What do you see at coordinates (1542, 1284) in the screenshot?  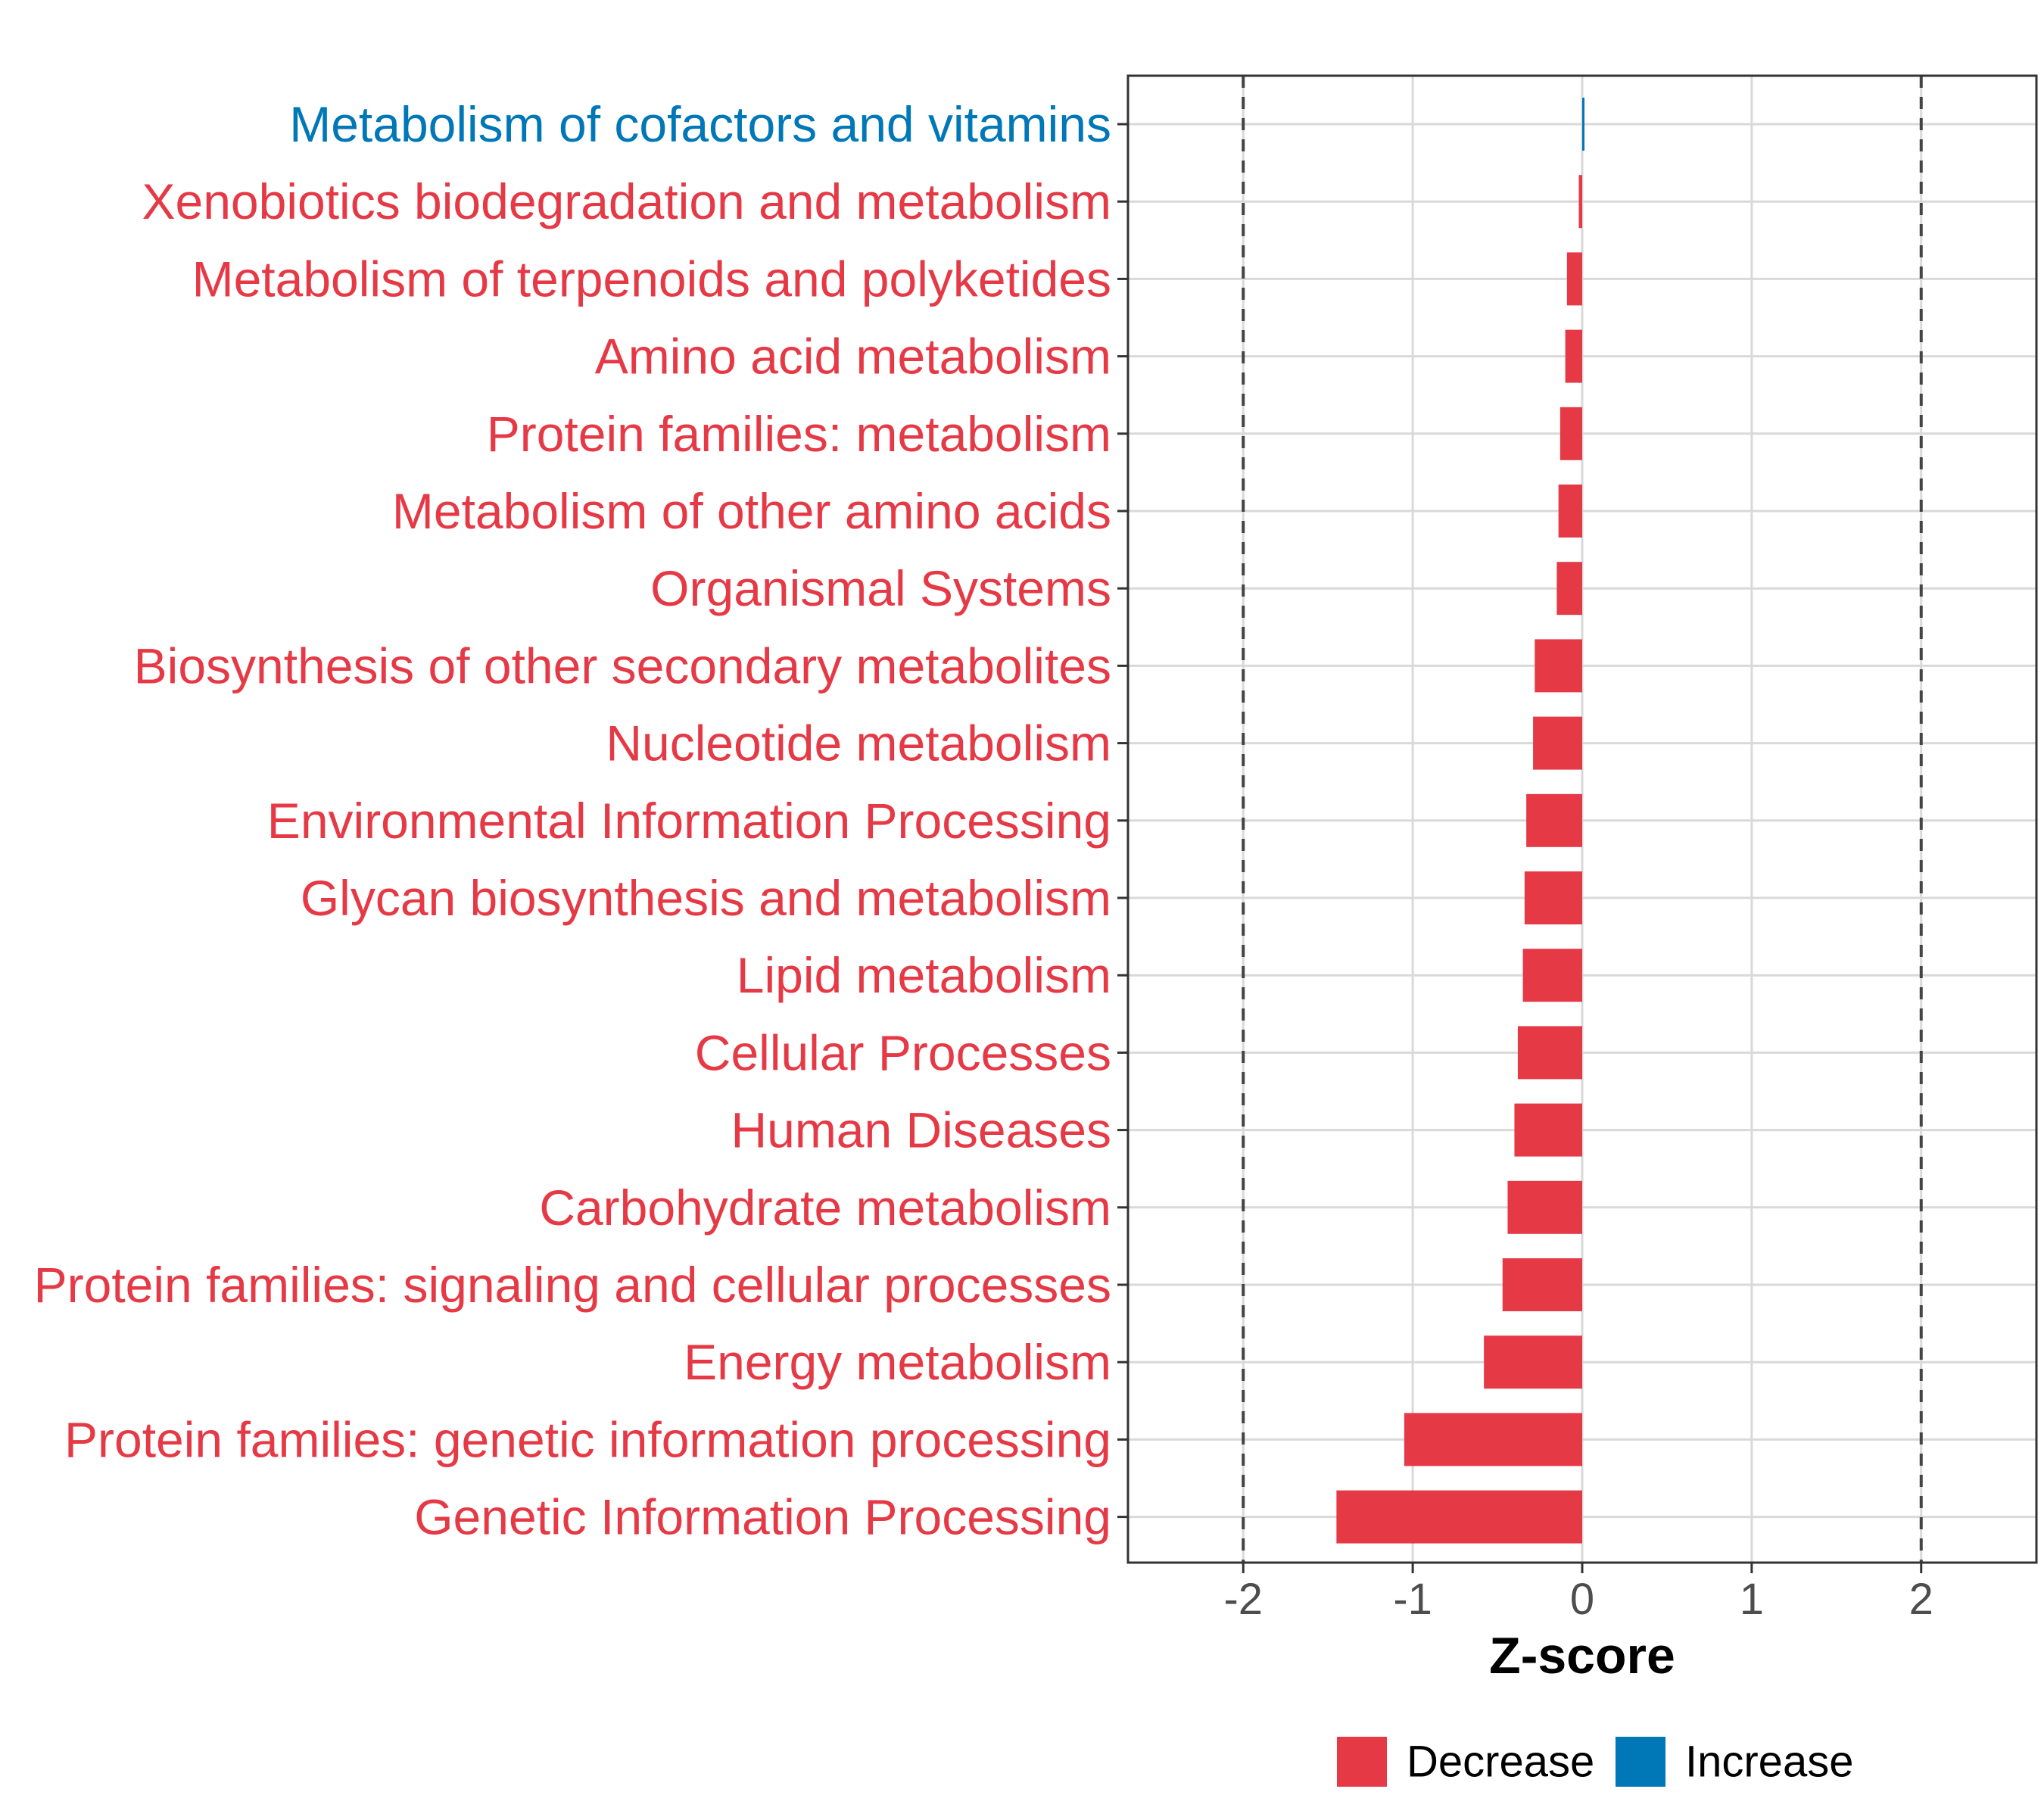 I see `bar-protein-families-signaling-and-cellular-processes` at bounding box center [1542, 1284].